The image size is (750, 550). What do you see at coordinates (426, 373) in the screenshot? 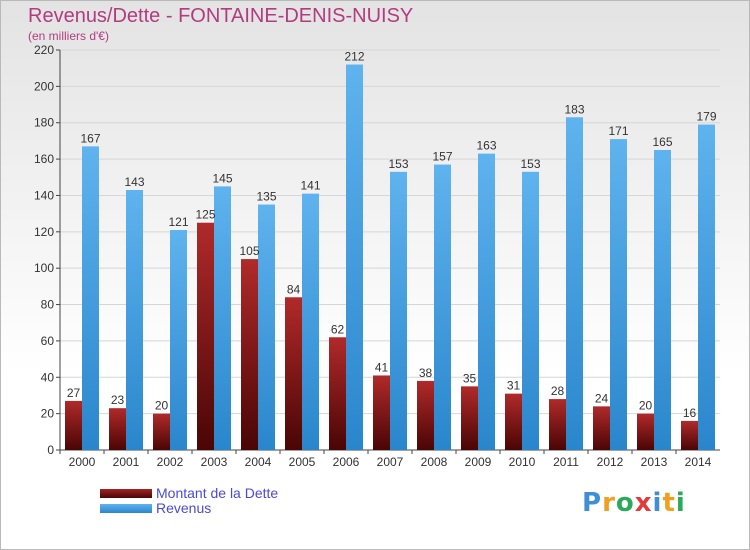
I see `data-label-debt-2008: 38` at bounding box center [426, 373].